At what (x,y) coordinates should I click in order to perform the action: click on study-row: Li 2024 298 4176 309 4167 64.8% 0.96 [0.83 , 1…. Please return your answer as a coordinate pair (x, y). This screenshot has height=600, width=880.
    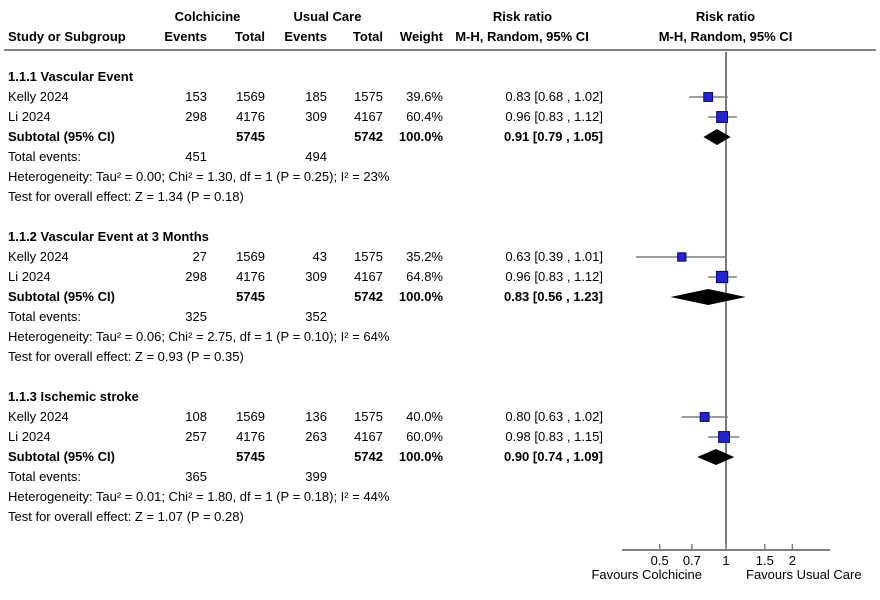
    Looking at the image, I should click on (440, 277).